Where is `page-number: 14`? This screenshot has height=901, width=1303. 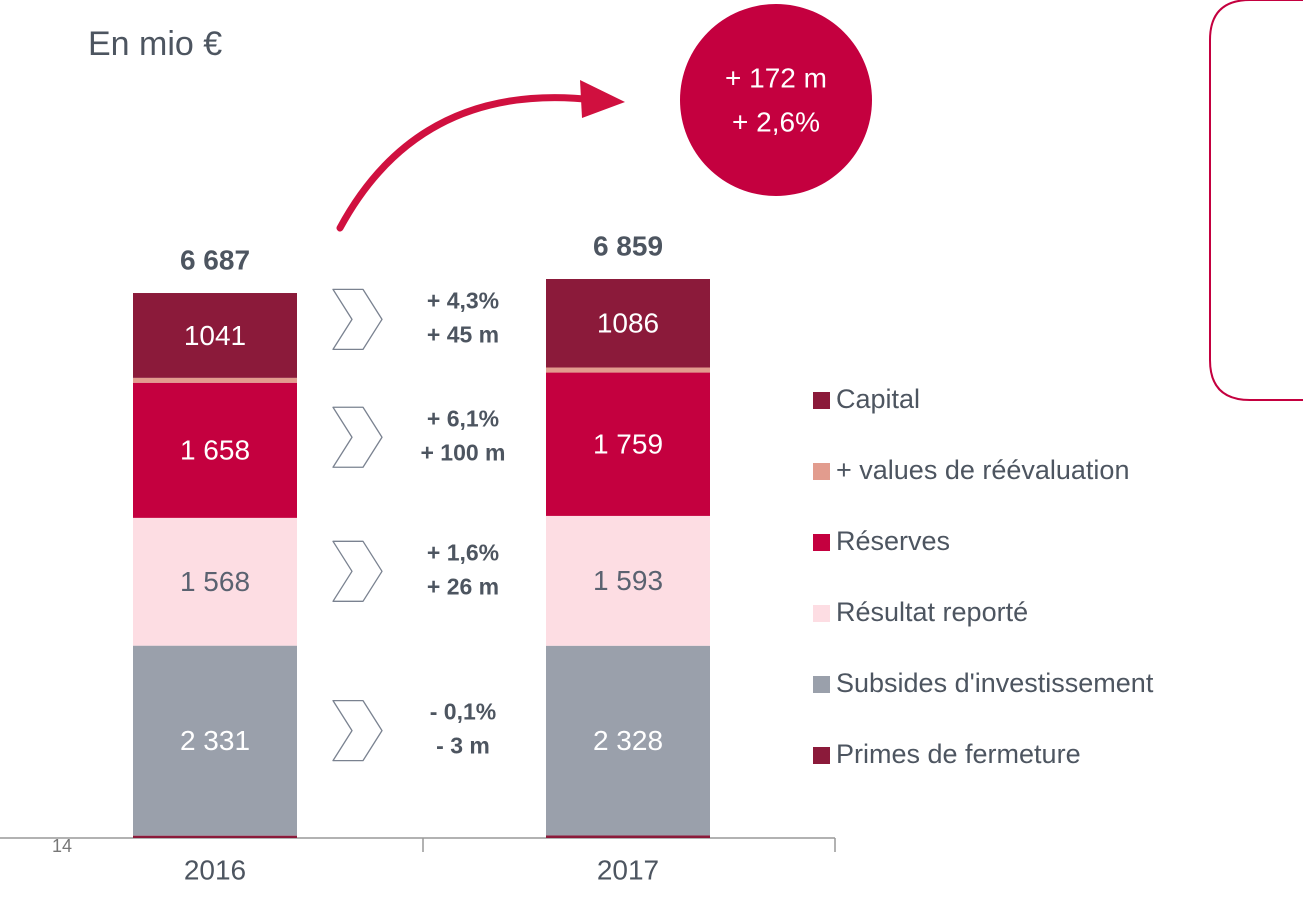
page-number: 14 is located at coordinates (62, 846).